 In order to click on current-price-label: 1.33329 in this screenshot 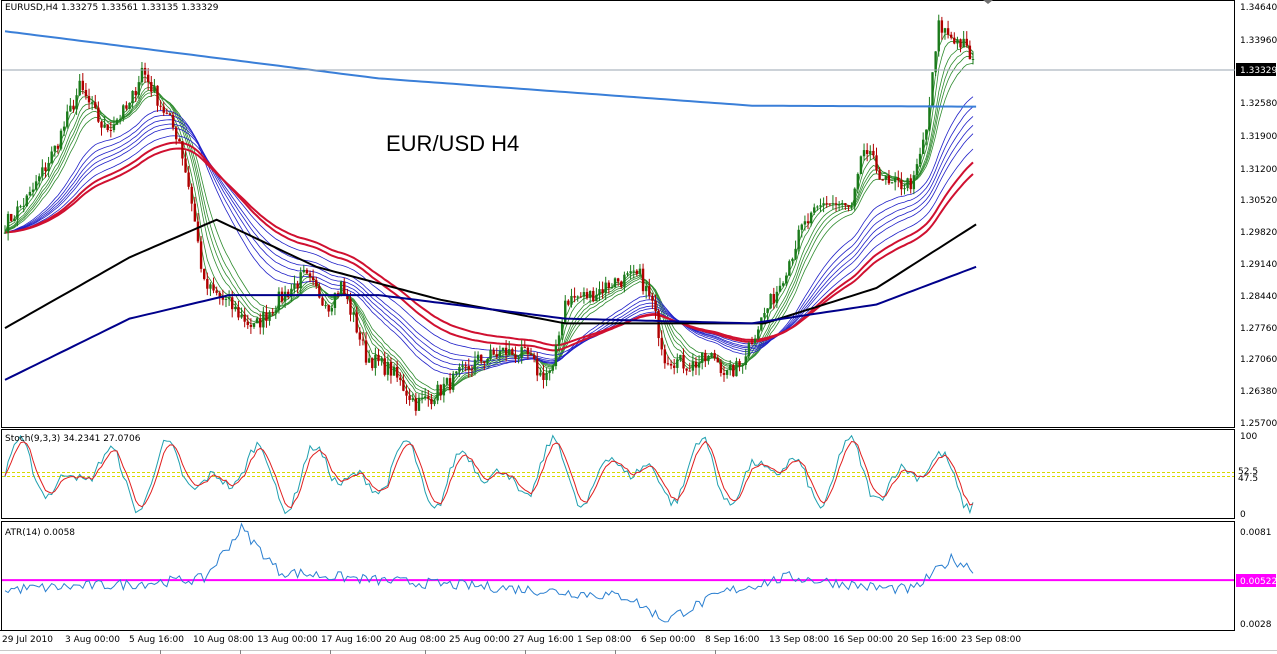, I will do `click(1258, 71)`.